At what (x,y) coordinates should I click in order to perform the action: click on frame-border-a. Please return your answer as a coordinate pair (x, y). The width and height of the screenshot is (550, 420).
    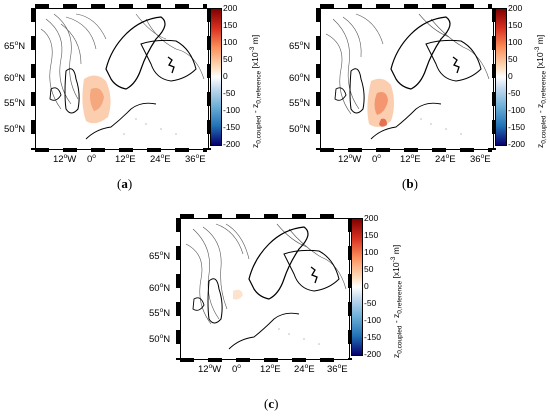
    Looking at the image, I should click on (121, 78).